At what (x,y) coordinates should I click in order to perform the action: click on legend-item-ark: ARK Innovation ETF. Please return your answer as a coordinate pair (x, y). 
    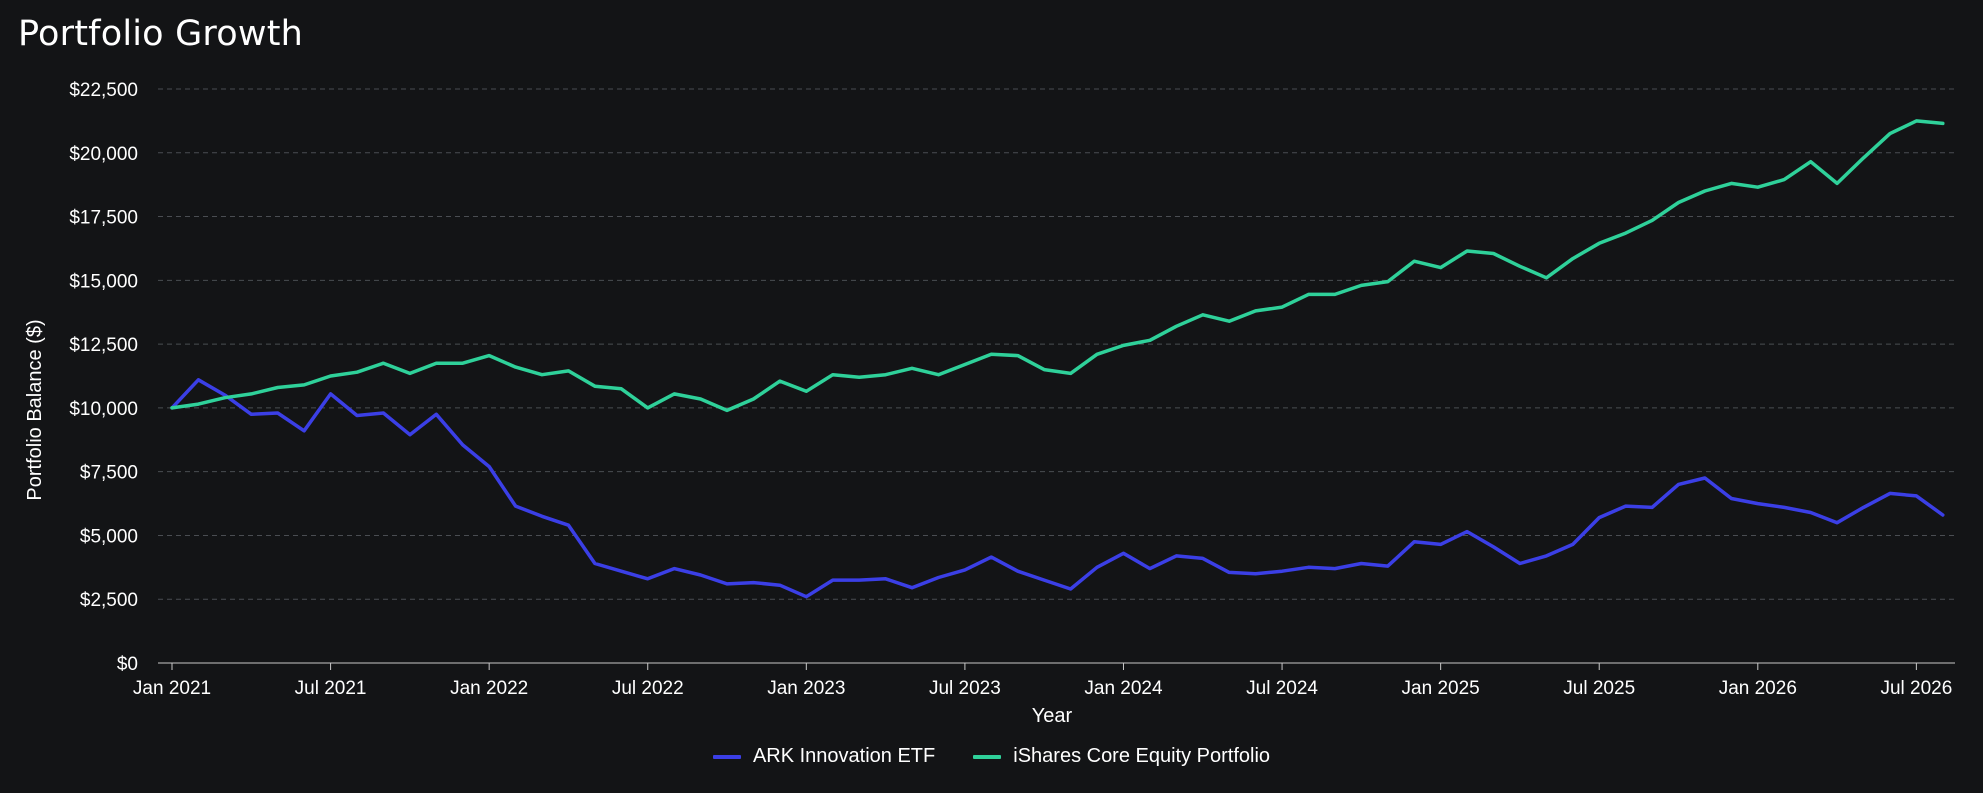
    Looking at the image, I should click on (824, 756).